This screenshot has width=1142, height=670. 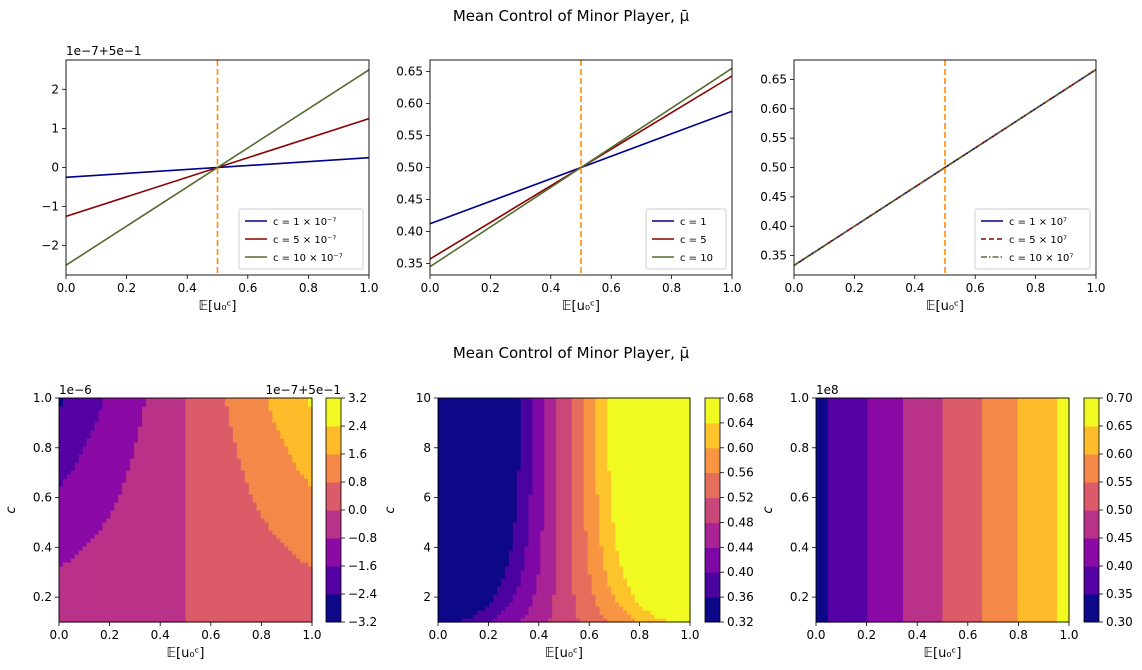 I want to click on x-axis-label: 𝔼[u₀ᶜ], so click(x=945, y=306).